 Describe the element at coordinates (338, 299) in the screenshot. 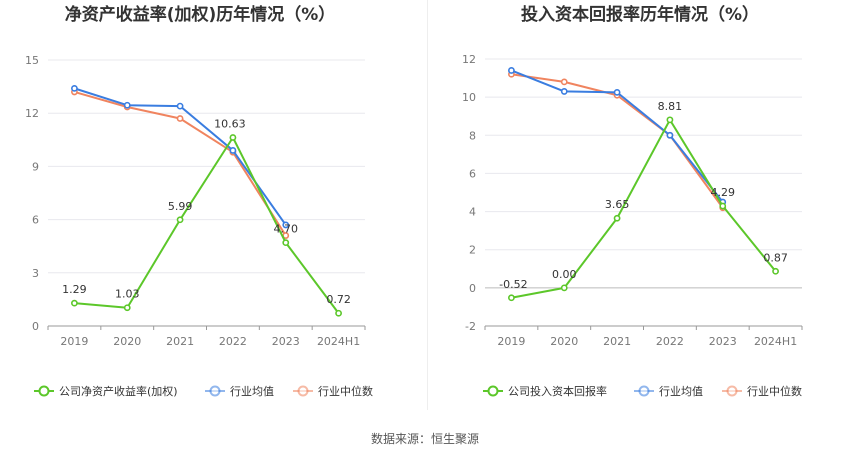

I see `data-label: 0.72` at that location.